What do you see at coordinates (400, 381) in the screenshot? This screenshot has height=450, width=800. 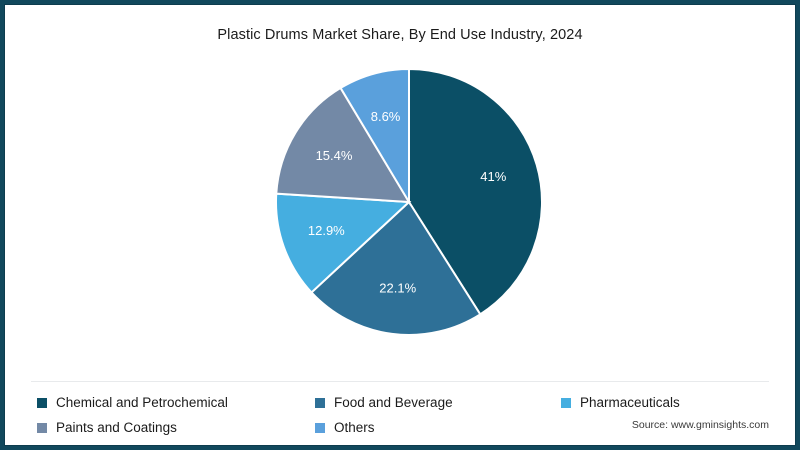 I see `legend-divider` at bounding box center [400, 381].